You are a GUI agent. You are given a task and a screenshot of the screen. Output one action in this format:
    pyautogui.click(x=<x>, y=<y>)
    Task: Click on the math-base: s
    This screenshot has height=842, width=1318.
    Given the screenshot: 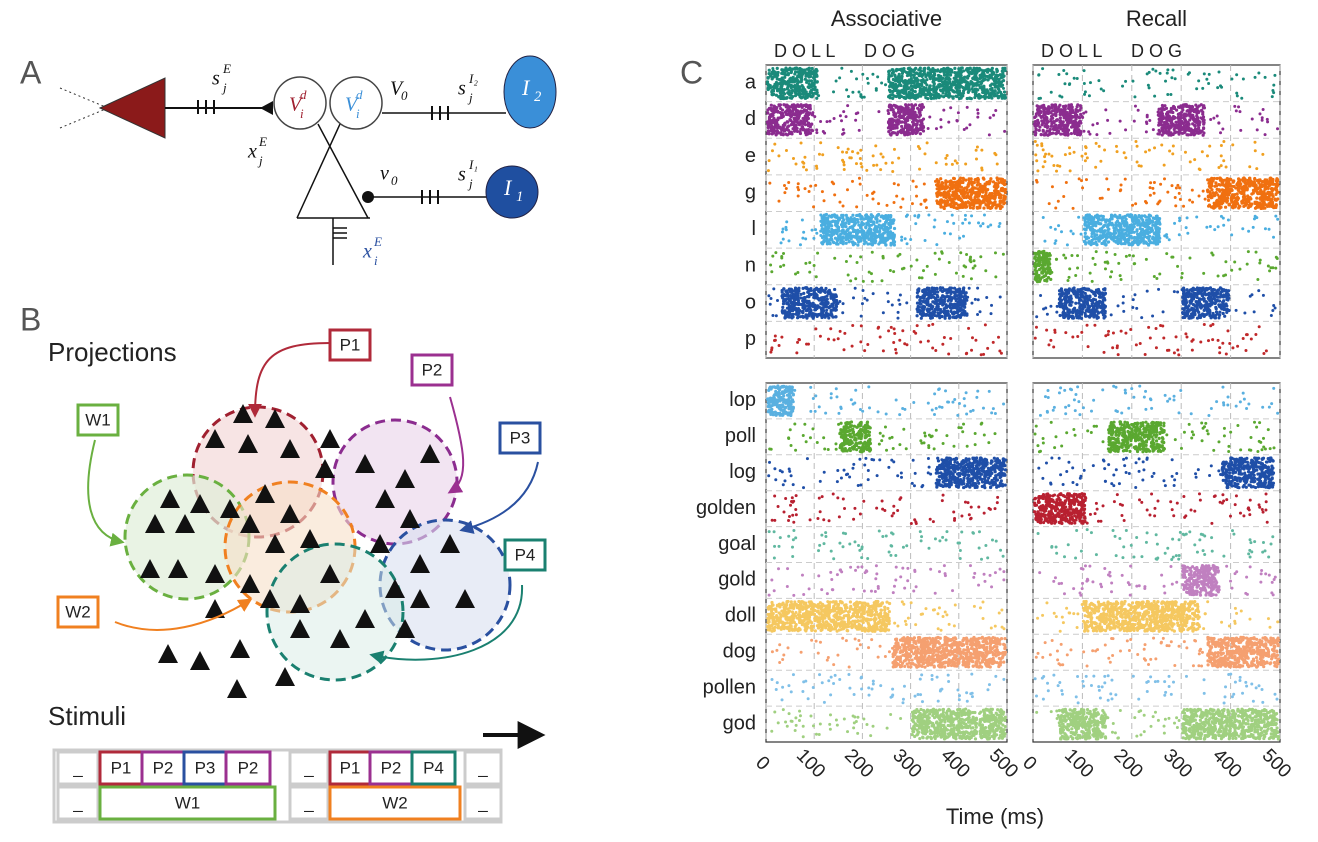 What is the action you would take?
    pyautogui.click(x=462, y=175)
    